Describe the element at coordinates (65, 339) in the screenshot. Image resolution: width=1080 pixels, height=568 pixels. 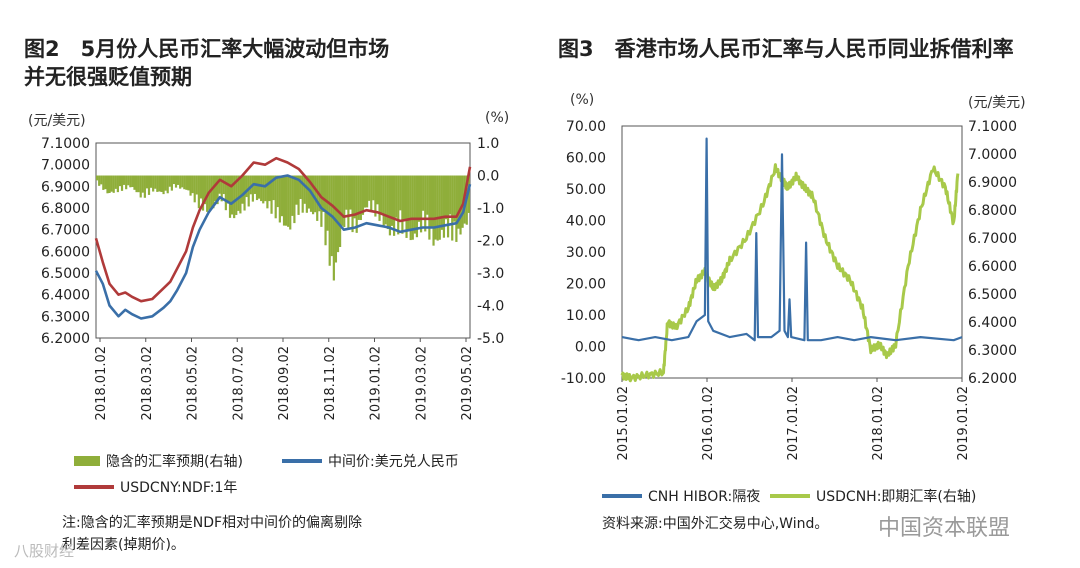
I see `left-y-tick-label: 6.2000` at that location.